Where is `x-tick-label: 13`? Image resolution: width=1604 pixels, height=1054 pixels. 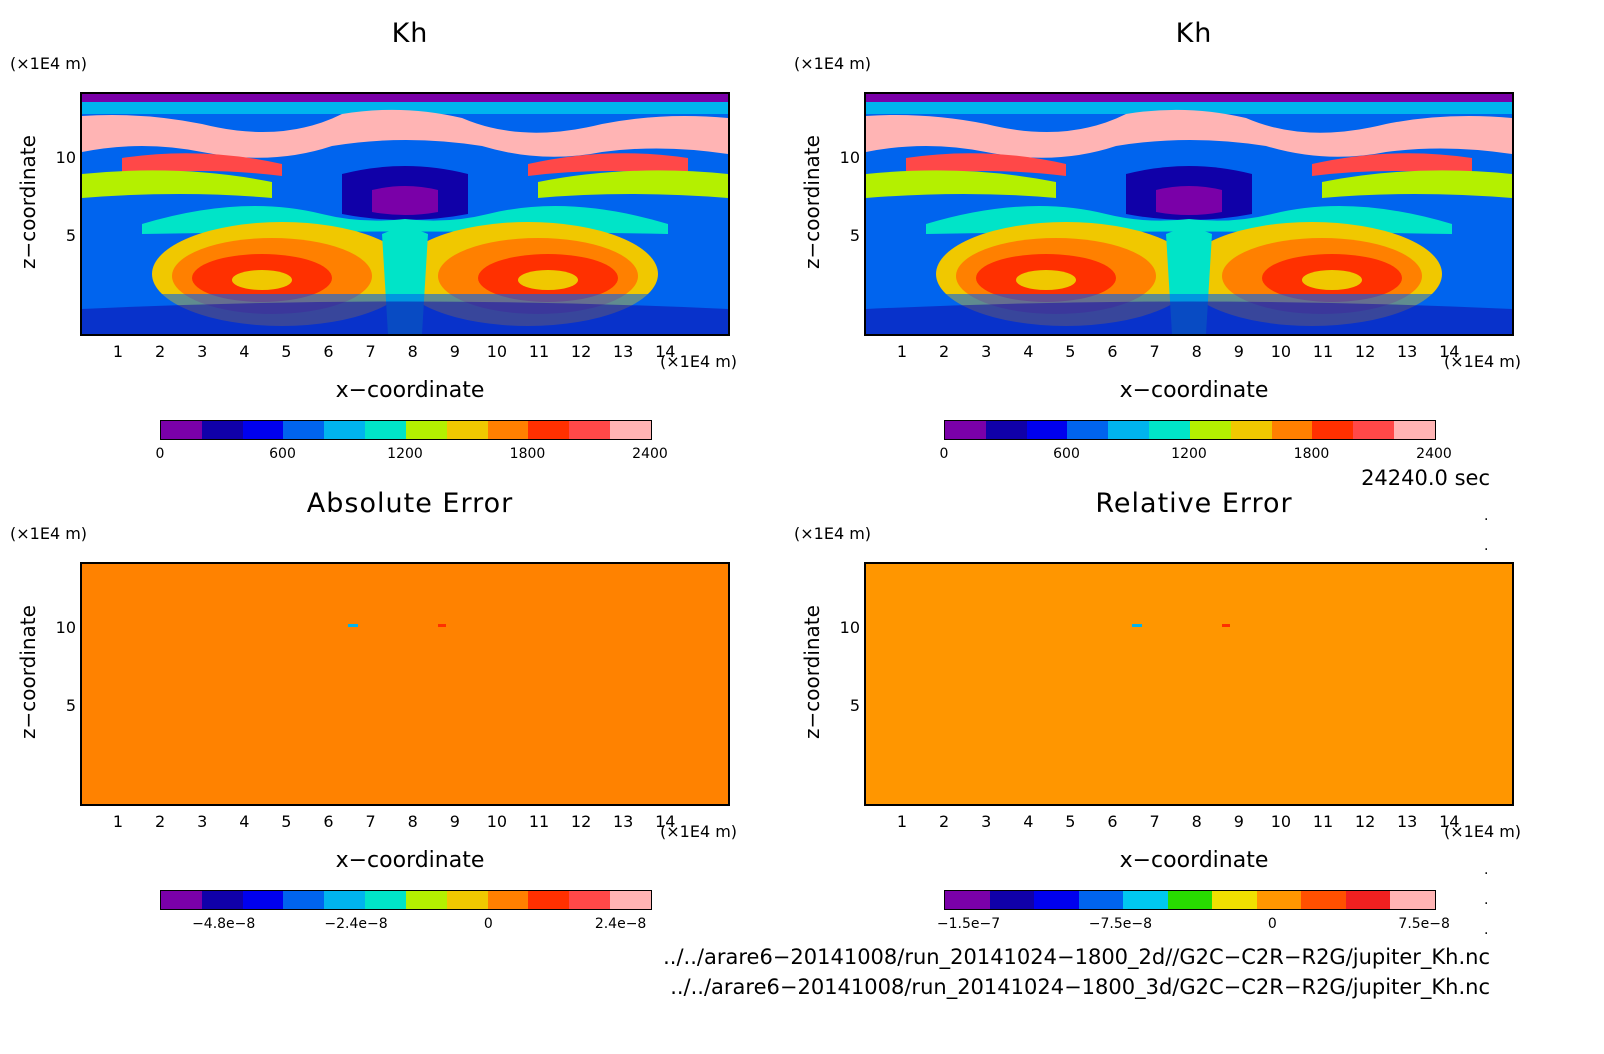
x-tick-label: 13 is located at coordinates (1407, 351).